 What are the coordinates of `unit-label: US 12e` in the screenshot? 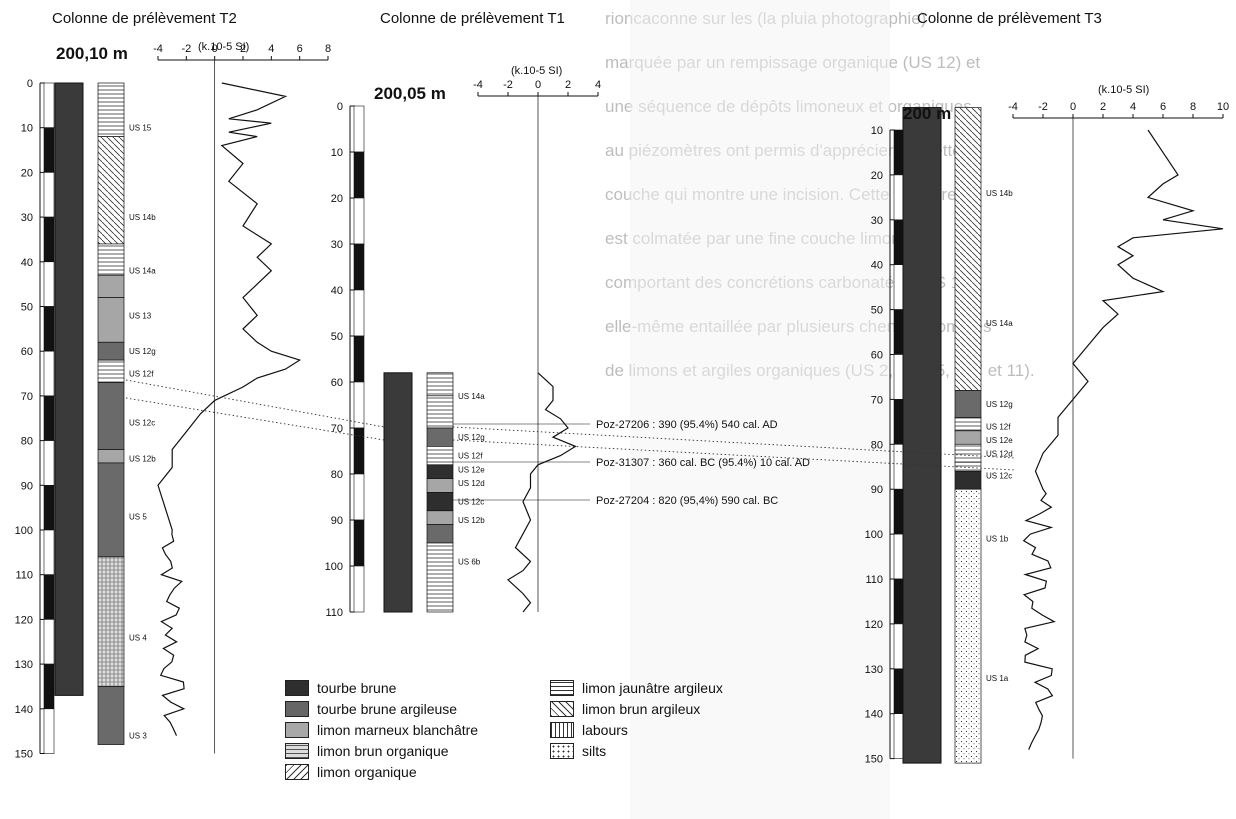 It's located at (471, 469).